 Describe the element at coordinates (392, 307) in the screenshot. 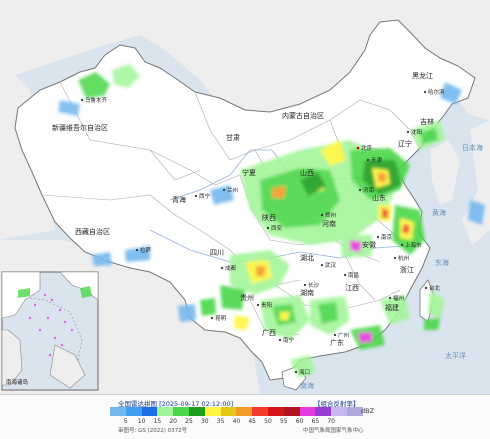

I see `label-fujian: 福建` at that location.